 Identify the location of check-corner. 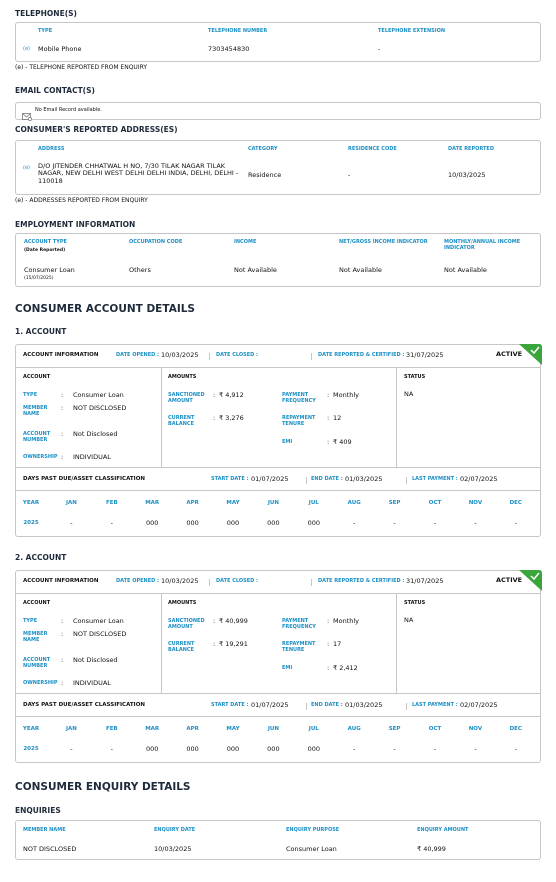
(530, 580).